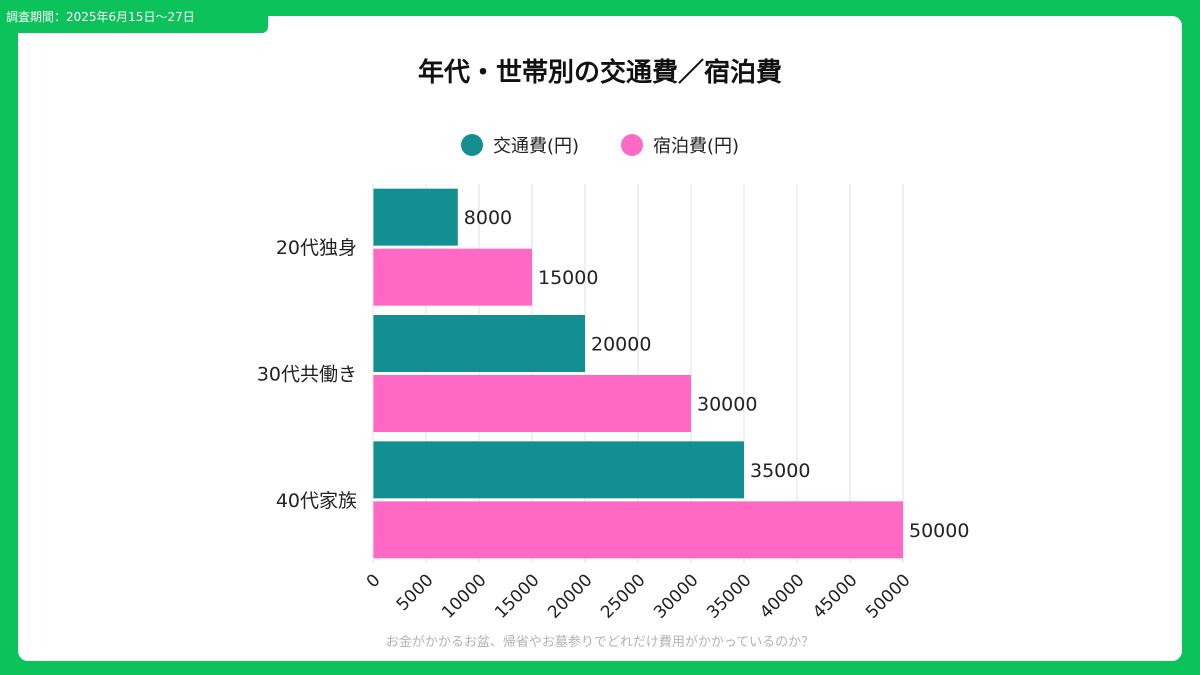  Describe the element at coordinates (780, 471) in the screenshot. I see `data-label: 35000` at that location.